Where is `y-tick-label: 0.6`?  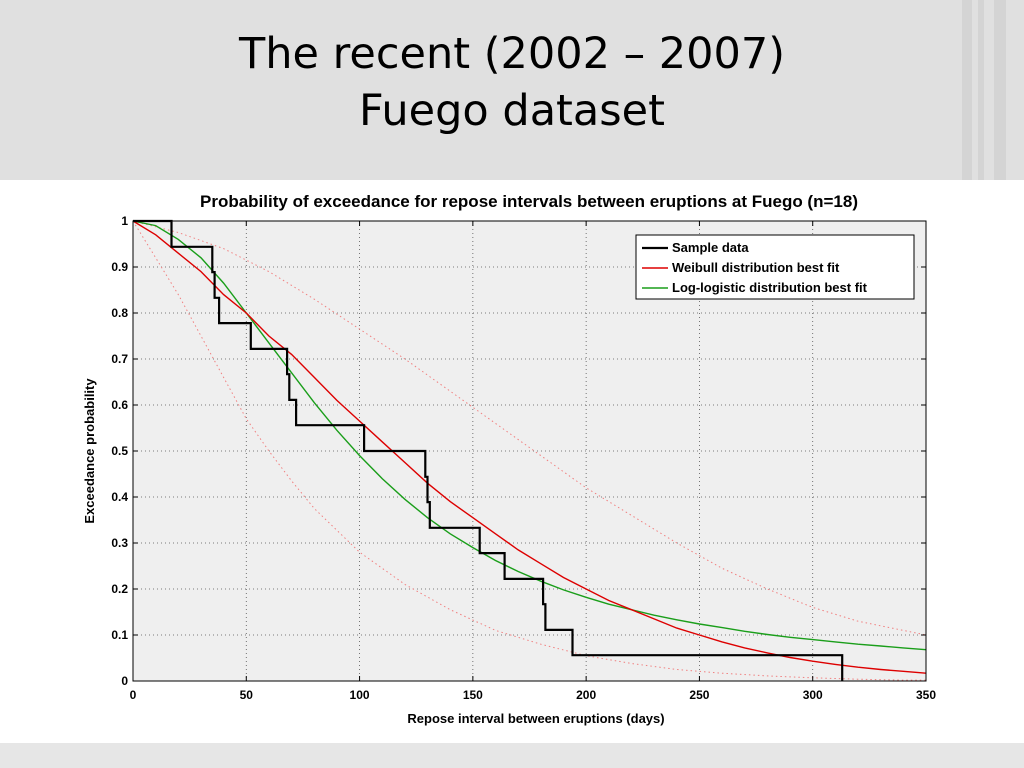 y-tick-label: 0.6 is located at coordinates (119, 405).